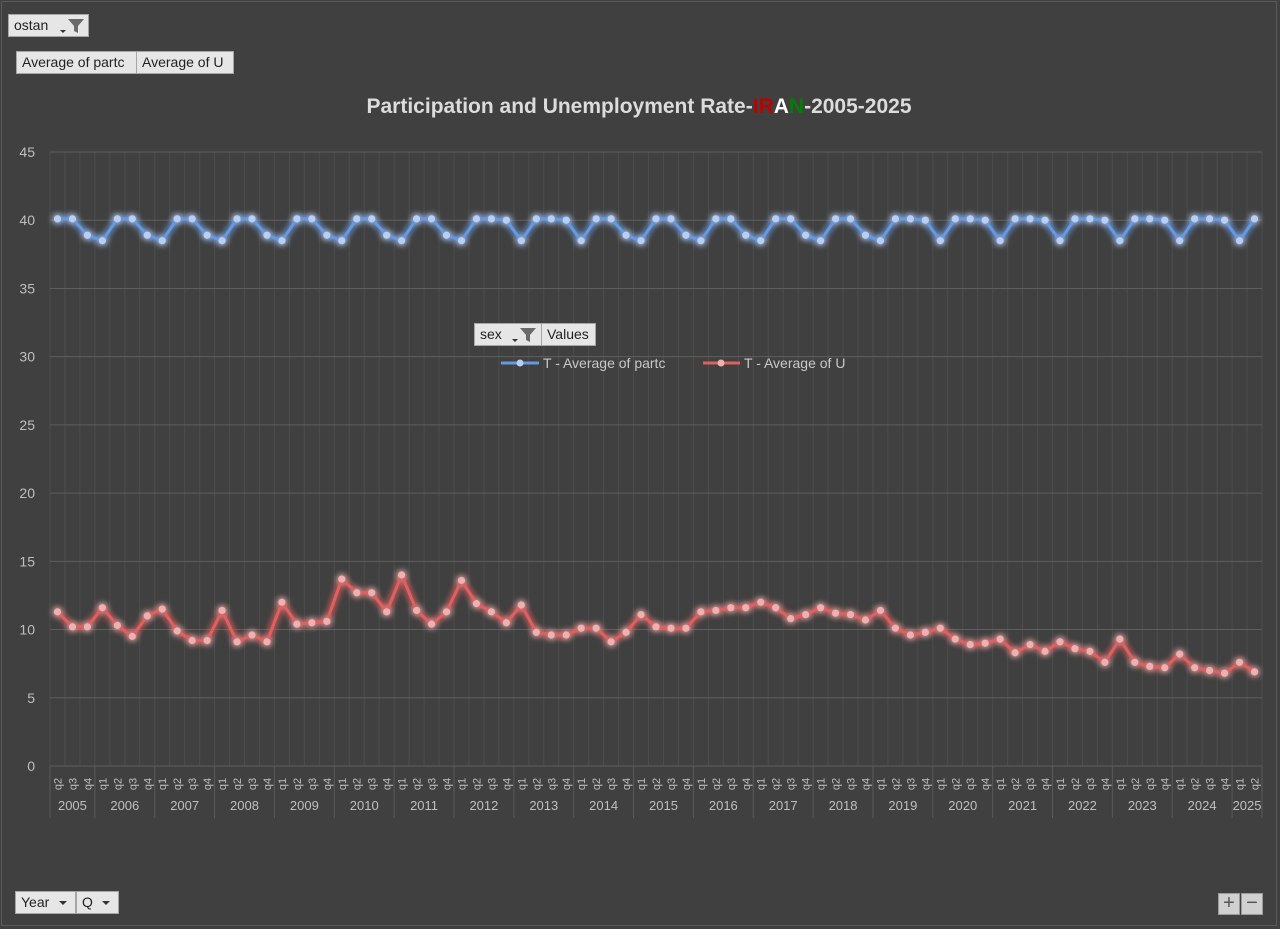 The width and height of the screenshot is (1280, 929). What do you see at coordinates (508, 334) in the screenshot?
I see `sex-filter-button: sex` at bounding box center [508, 334].